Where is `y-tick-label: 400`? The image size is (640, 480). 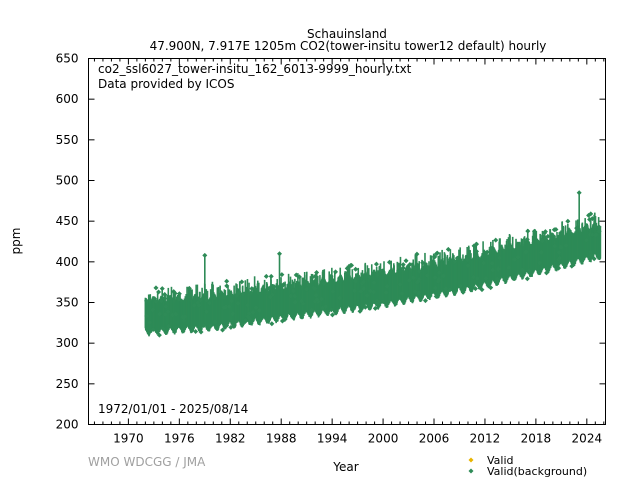
y-tick-label: 400 is located at coordinates (67, 262).